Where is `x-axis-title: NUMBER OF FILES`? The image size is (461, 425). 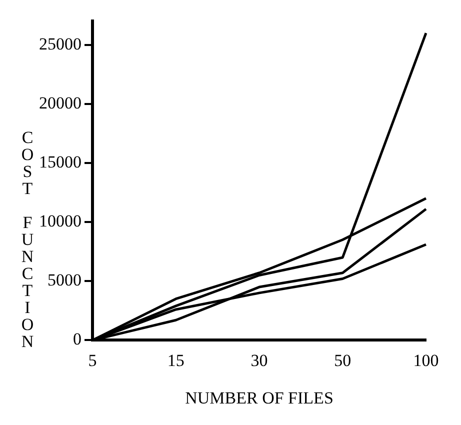
x-axis-title: NUMBER OF FILES is located at coordinates (259, 398).